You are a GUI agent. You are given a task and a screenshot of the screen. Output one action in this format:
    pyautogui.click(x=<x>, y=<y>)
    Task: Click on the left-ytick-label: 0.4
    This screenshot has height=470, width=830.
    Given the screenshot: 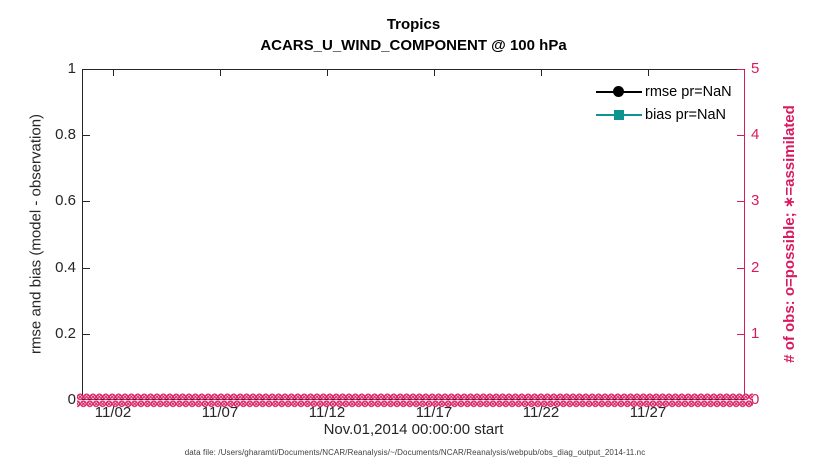 What is the action you would take?
    pyautogui.click(x=65, y=267)
    